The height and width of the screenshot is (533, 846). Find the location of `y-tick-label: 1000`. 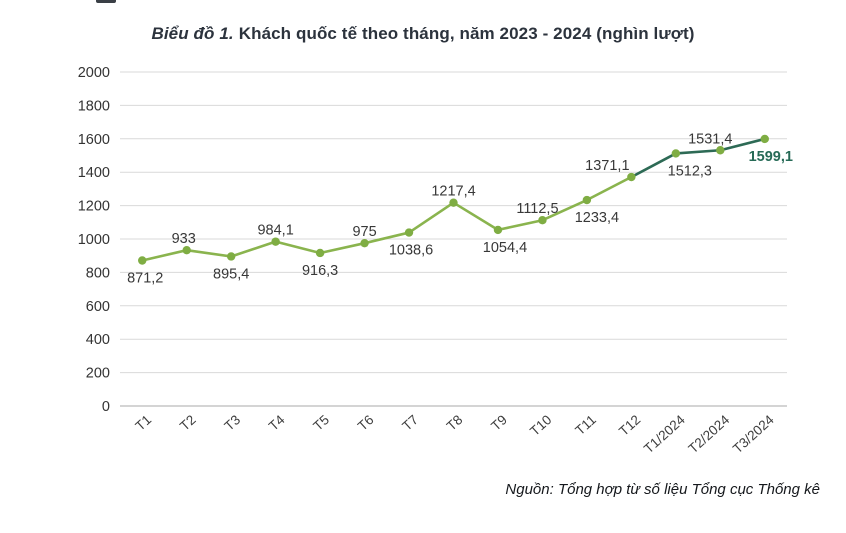

y-tick-label: 1000 is located at coordinates (94, 240).